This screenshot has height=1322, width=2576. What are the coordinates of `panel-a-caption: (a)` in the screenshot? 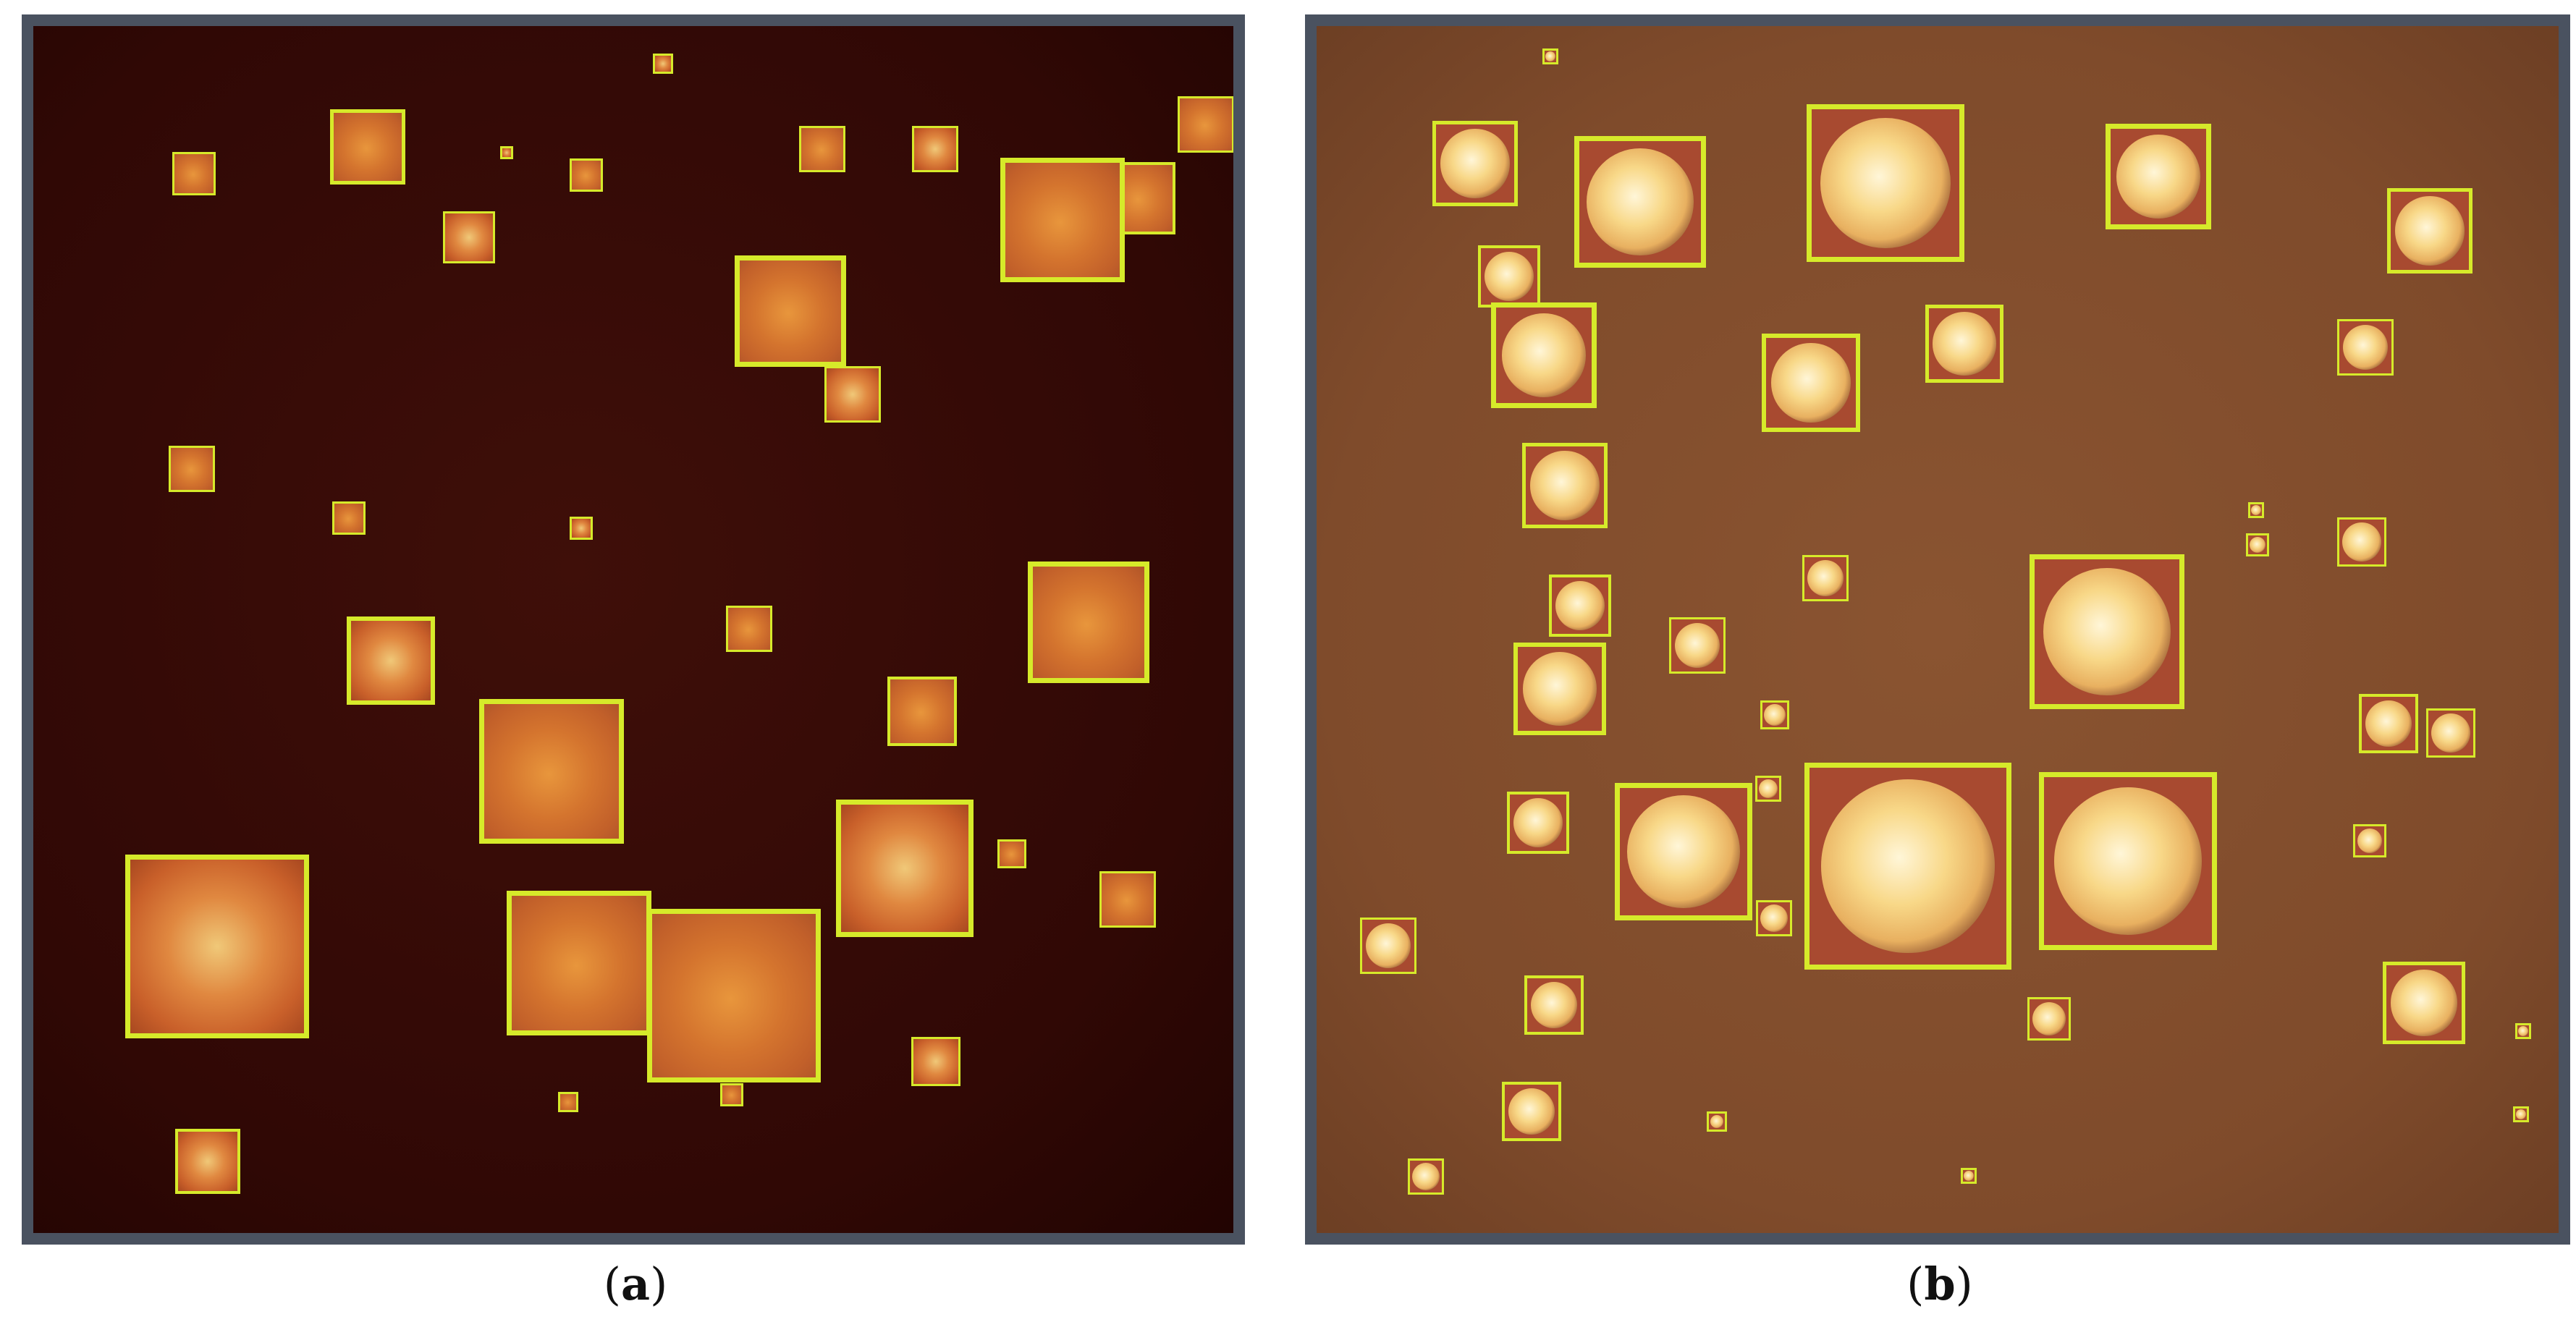 It's located at (636, 1284).